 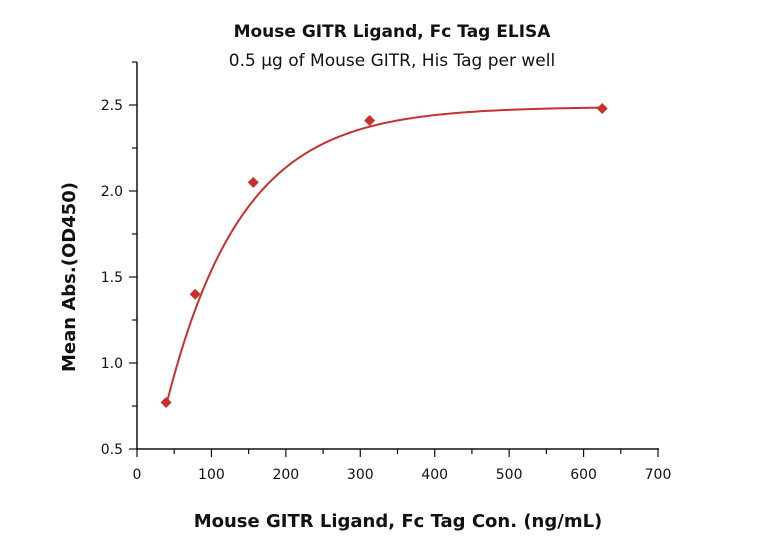 I want to click on x-tick-label: 500, so click(x=509, y=475).